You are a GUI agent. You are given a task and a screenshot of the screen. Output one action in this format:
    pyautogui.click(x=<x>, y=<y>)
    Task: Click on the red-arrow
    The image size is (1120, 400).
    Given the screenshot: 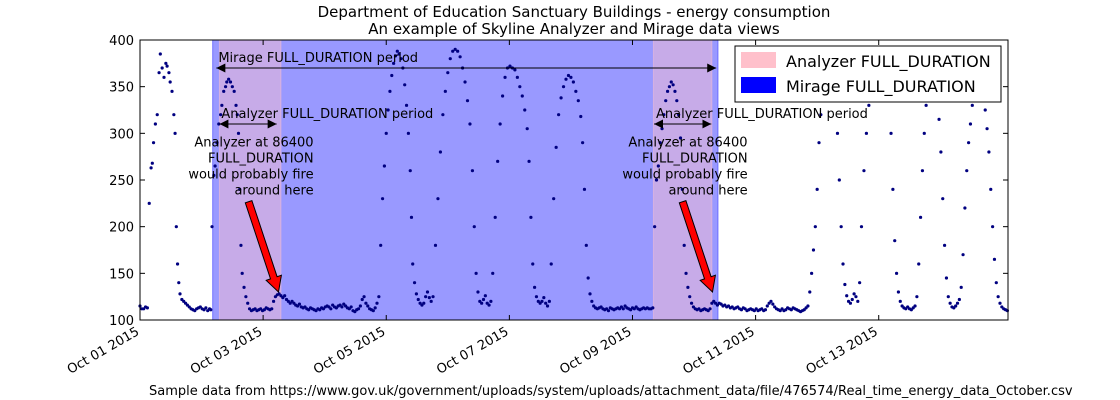 What is the action you would take?
    pyautogui.click(x=263, y=246)
    